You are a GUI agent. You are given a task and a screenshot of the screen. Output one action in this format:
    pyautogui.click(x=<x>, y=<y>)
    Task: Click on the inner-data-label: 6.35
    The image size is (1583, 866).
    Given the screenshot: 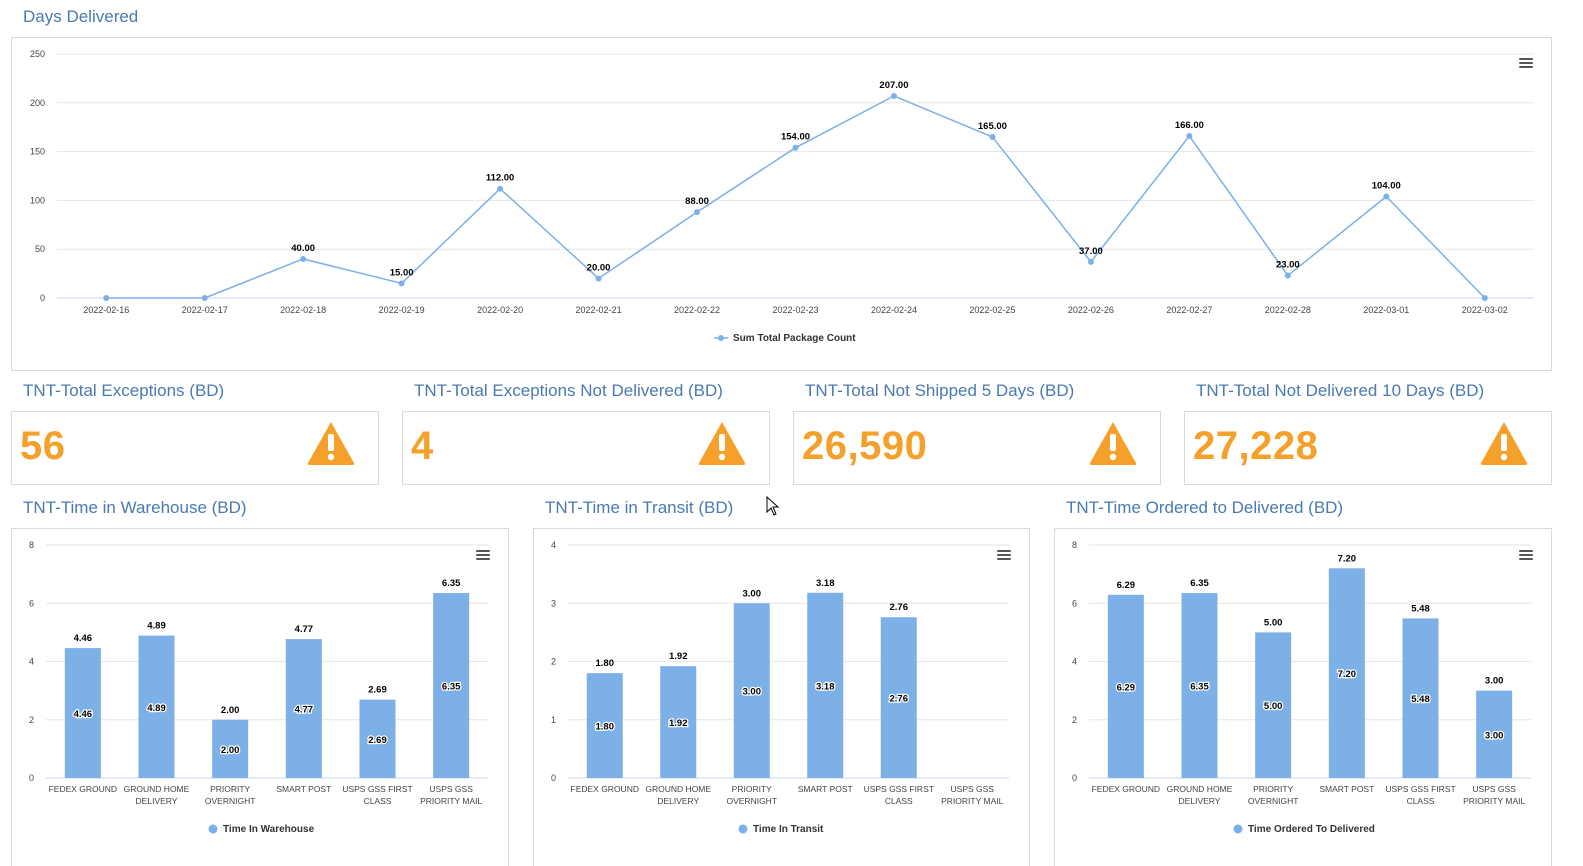 What is the action you would take?
    pyautogui.click(x=1199, y=687)
    